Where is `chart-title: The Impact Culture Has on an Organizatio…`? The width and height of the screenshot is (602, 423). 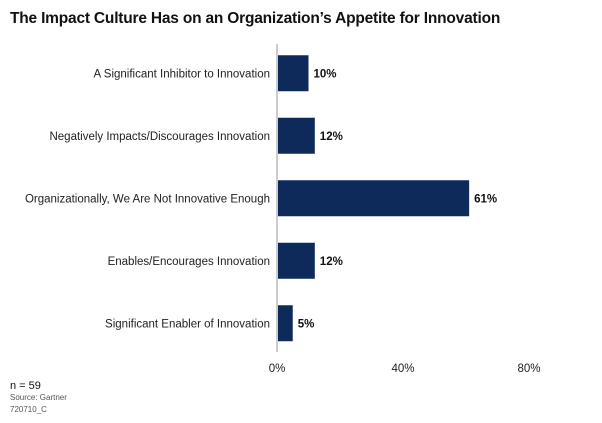 chart-title: The Impact Culture Has on an Organizatio… is located at coordinates (255, 18).